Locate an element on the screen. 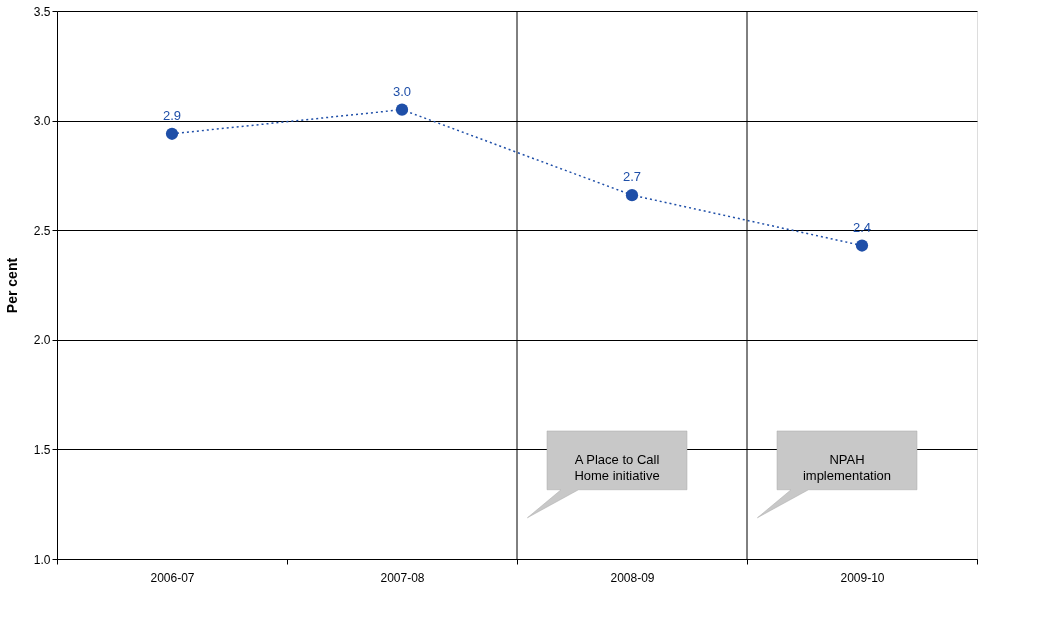  data-label: 2.7 is located at coordinates (632, 177).